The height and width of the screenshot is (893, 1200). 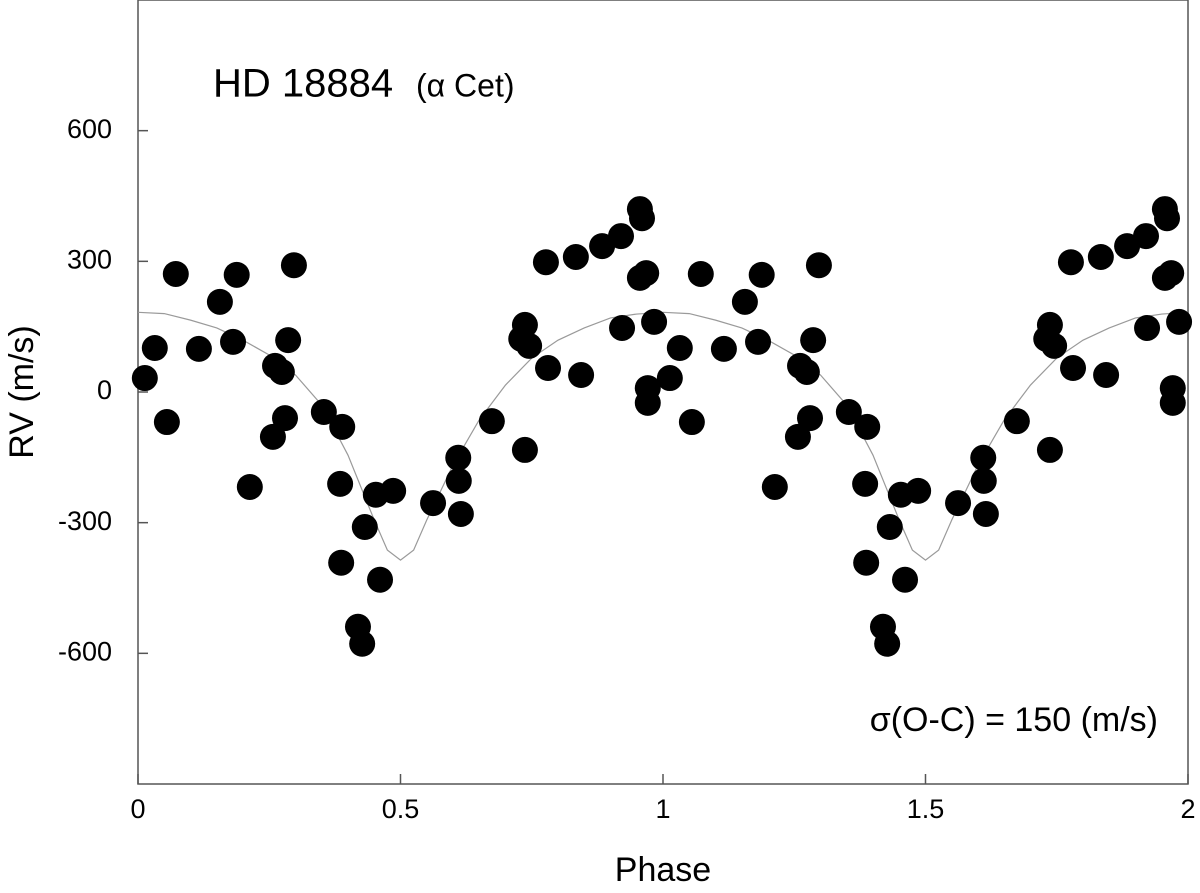 What do you see at coordinates (663, 870) in the screenshot?
I see `x-axis-label: Phase` at bounding box center [663, 870].